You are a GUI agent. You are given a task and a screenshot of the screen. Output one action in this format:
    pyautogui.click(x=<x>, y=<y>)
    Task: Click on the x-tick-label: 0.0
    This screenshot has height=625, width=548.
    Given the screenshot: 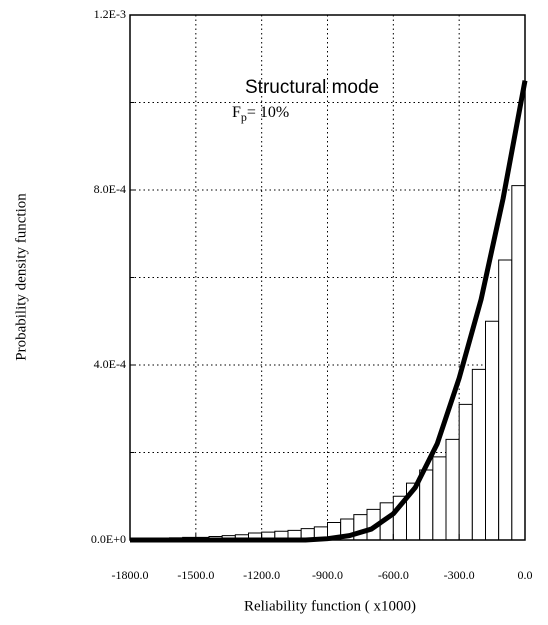 What is the action you would take?
    pyautogui.click(x=525, y=575)
    